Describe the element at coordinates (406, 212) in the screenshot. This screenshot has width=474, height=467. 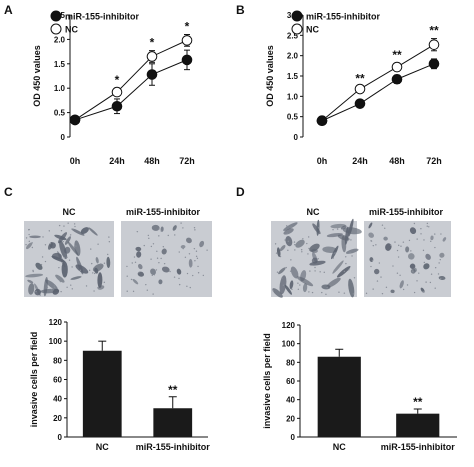
I see `image-label-d-inhibitor: miR-155-inhibitor` at that location.